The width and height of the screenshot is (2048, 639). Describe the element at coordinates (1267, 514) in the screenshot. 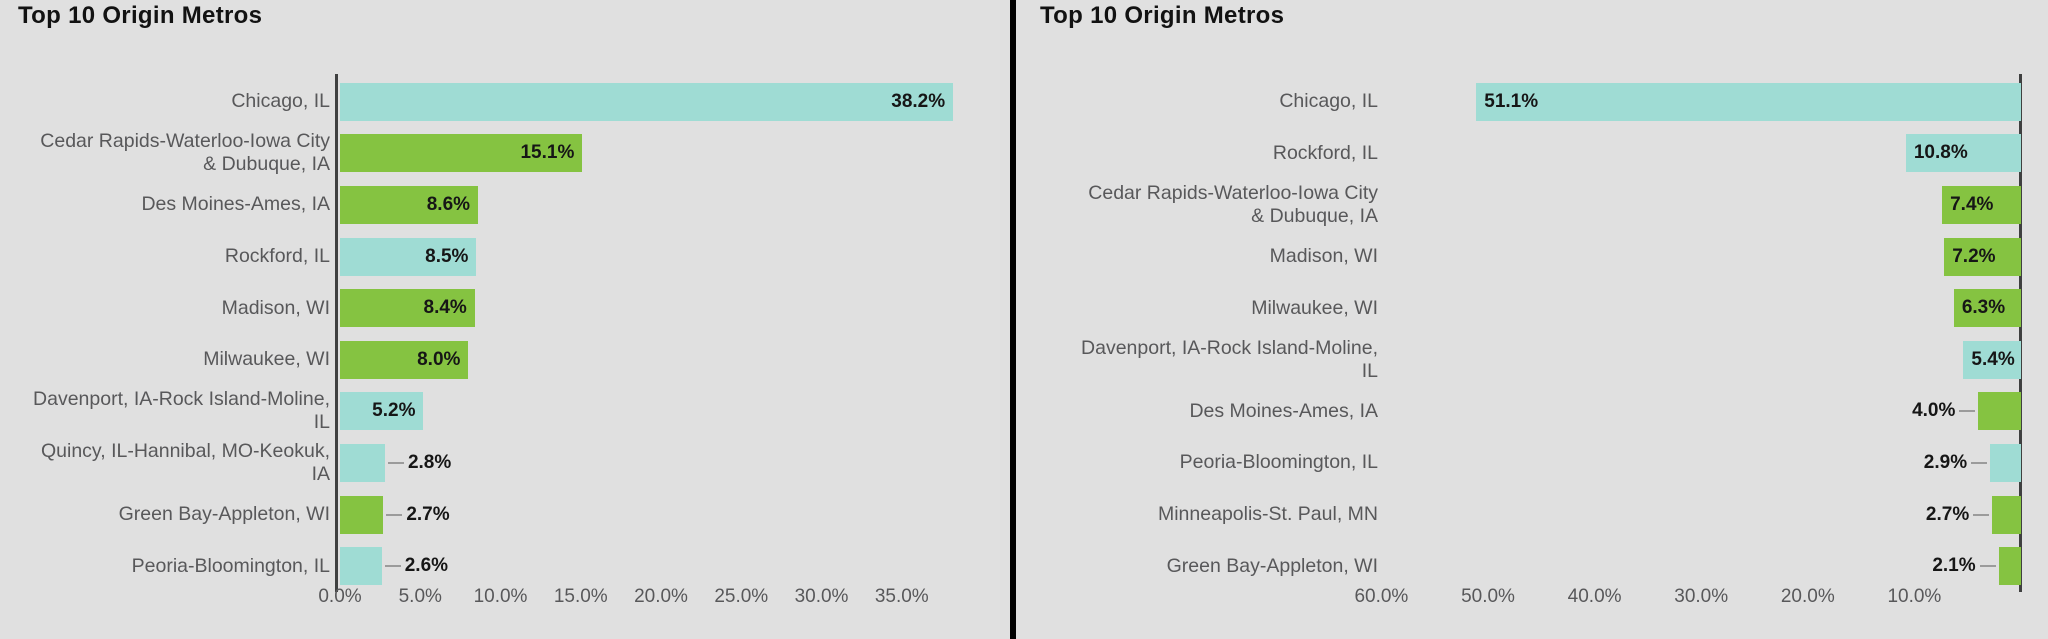

I see `category-label-text: Minneapolis-St. Paul, MN` at that location.